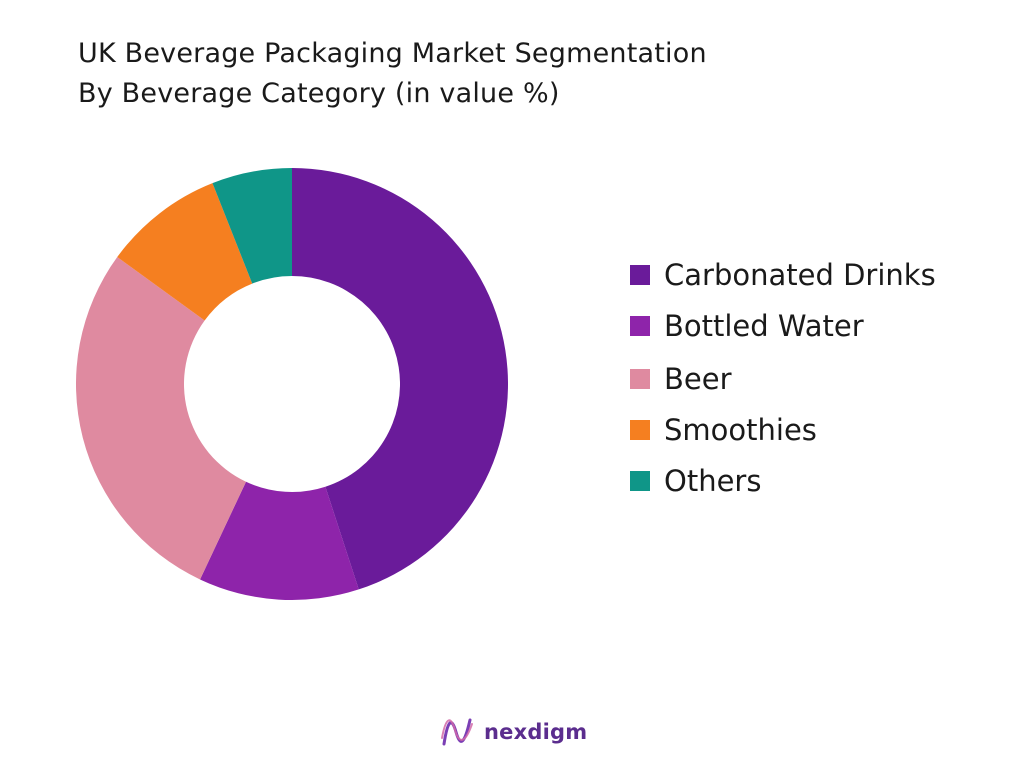 Image resolution: width=1024 pixels, height=768 pixels. I want to click on legend-item-smoothies: Smoothies, so click(825, 430).